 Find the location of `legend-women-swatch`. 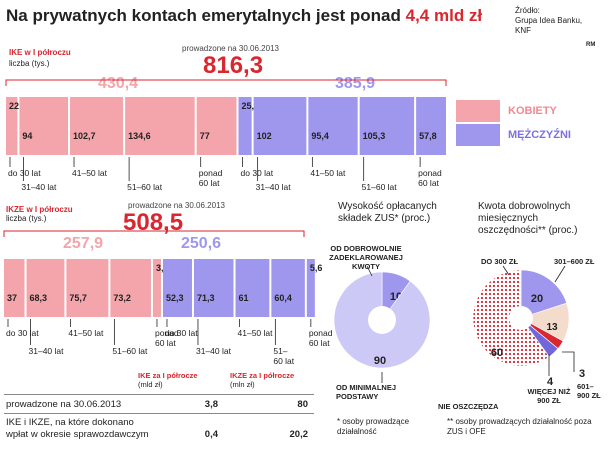

legend-women-swatch is located at coordinates (478, 111).